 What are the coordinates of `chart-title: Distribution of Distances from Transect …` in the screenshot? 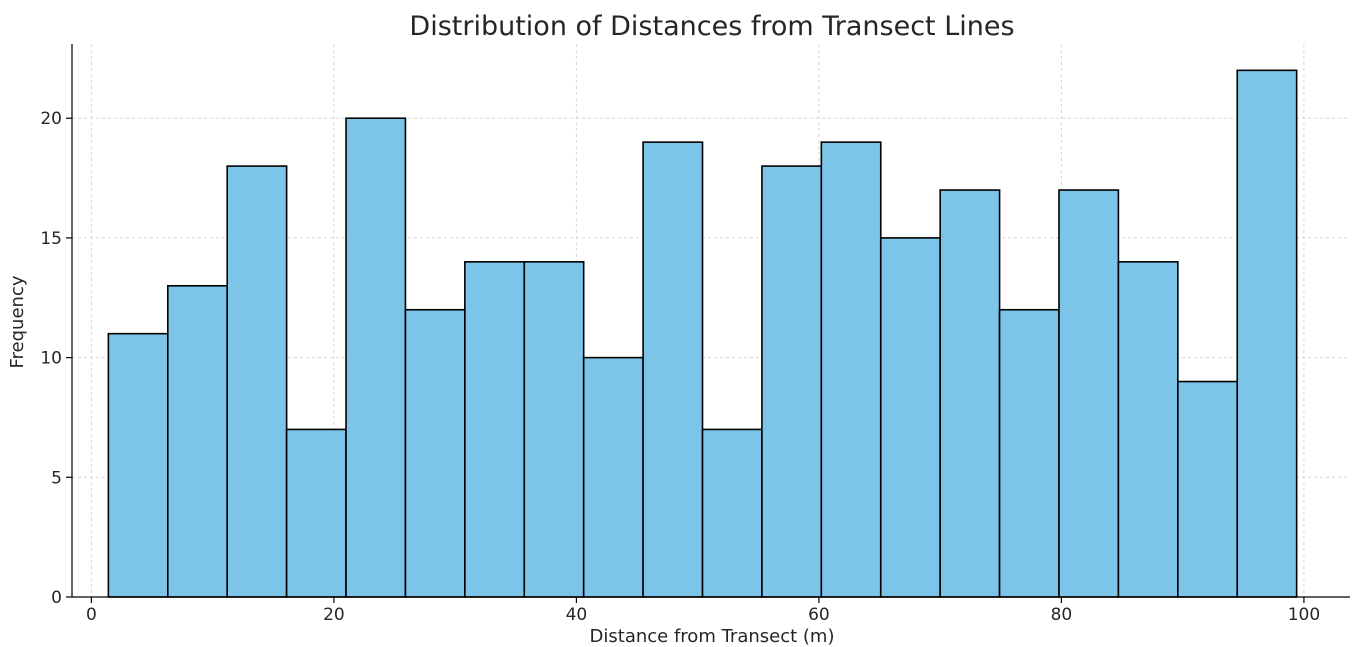 It's located at (711, 26).